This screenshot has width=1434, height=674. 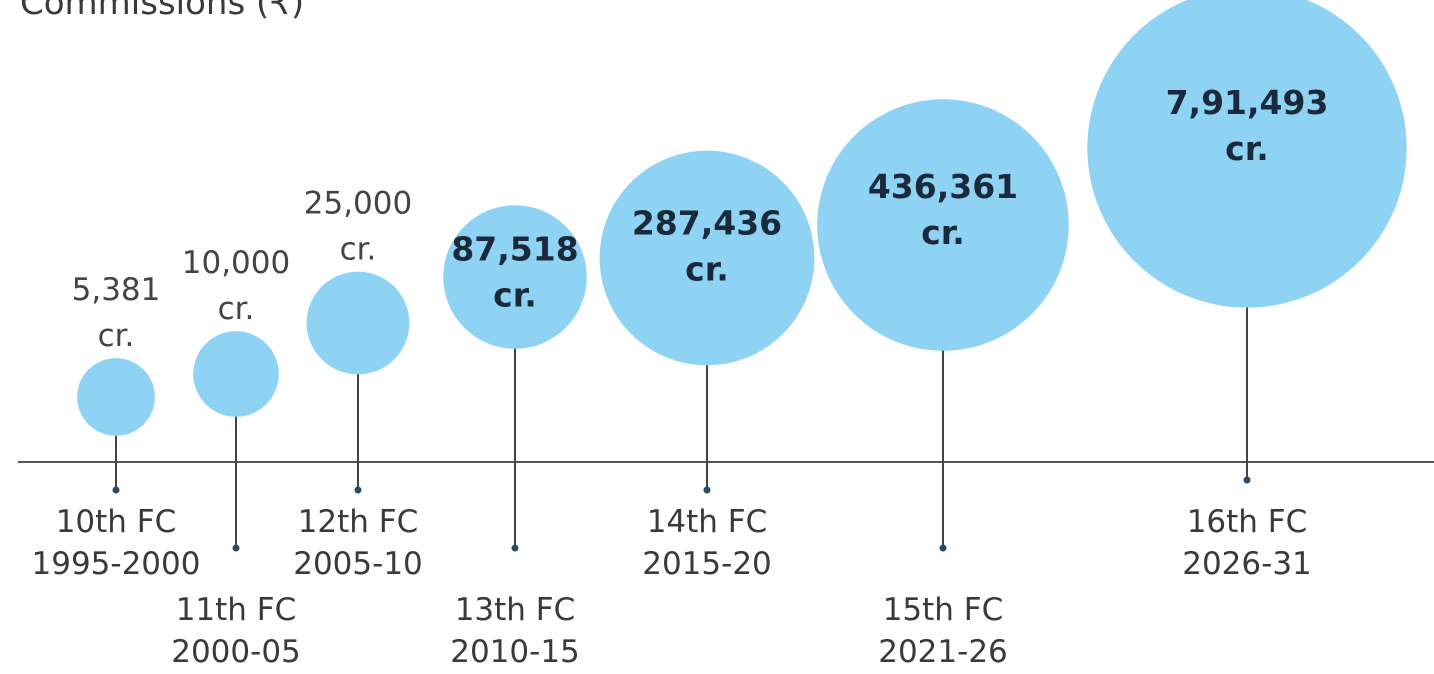 I want to click on category-label: 11th FC, so click(x=236, y=610).